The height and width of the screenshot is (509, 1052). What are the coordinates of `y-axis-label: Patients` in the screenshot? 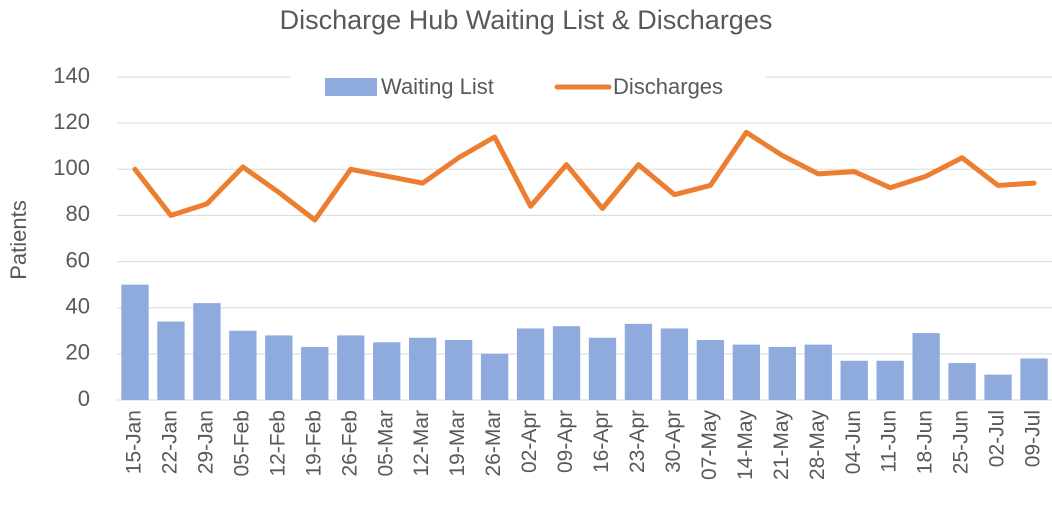 It's located at (18, 240).